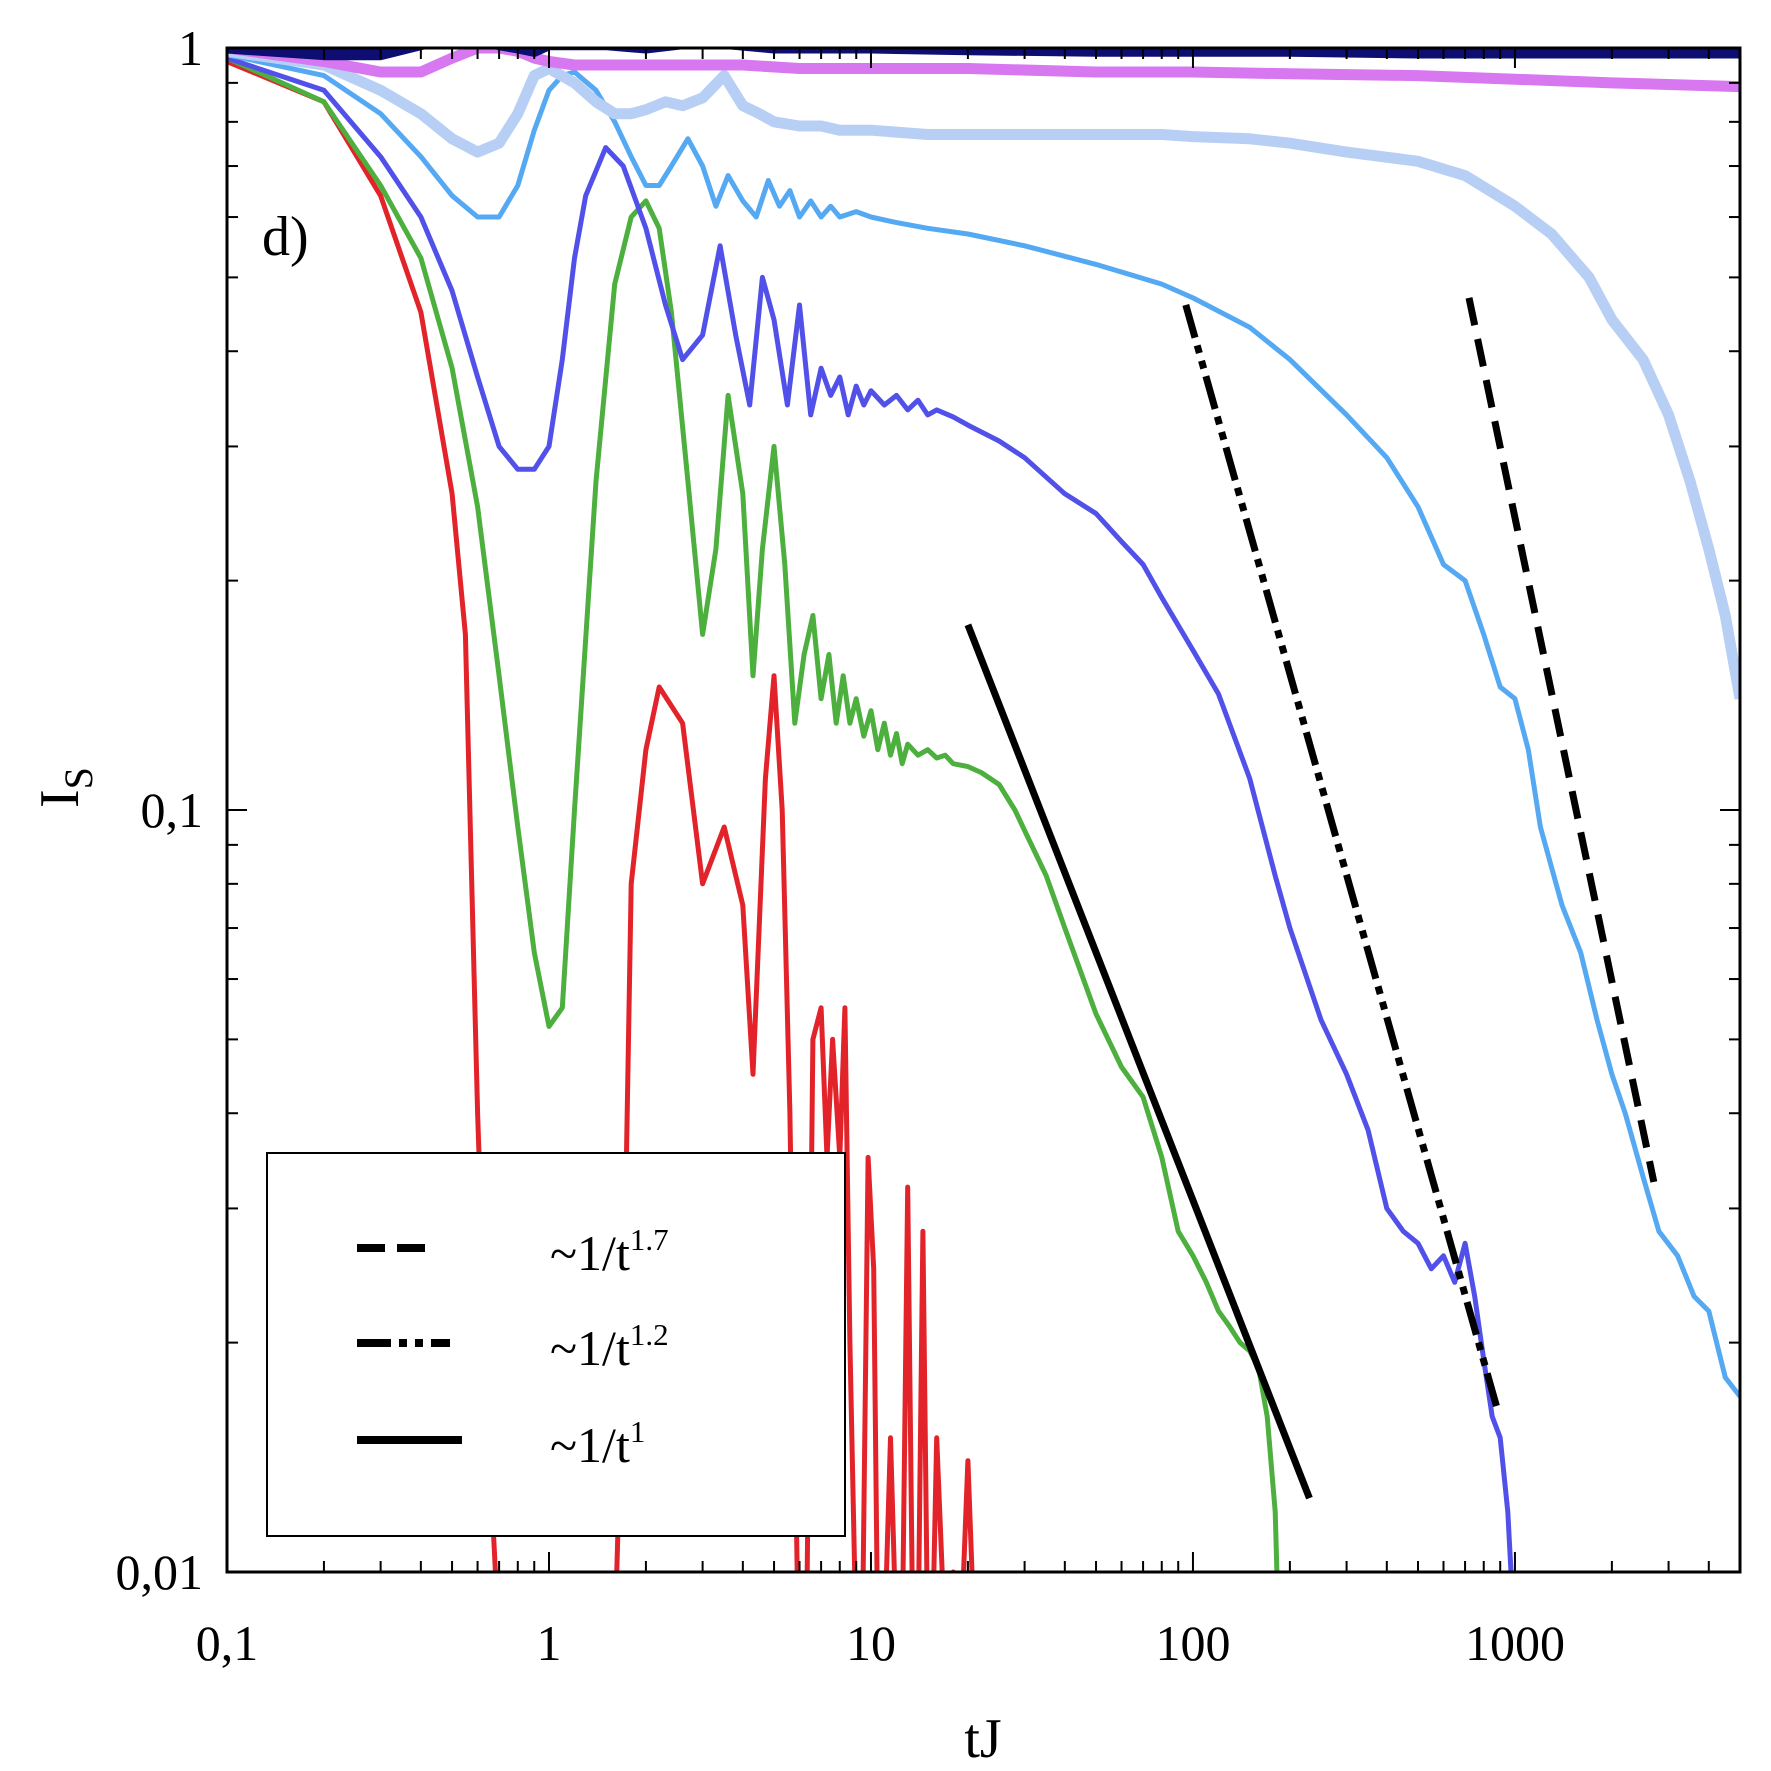 This screenshot has width=1771, height=1771. Describe the element at coordinates (1515, 1643) in the screenshot. I see `x-tick-label: 1000` at that location.